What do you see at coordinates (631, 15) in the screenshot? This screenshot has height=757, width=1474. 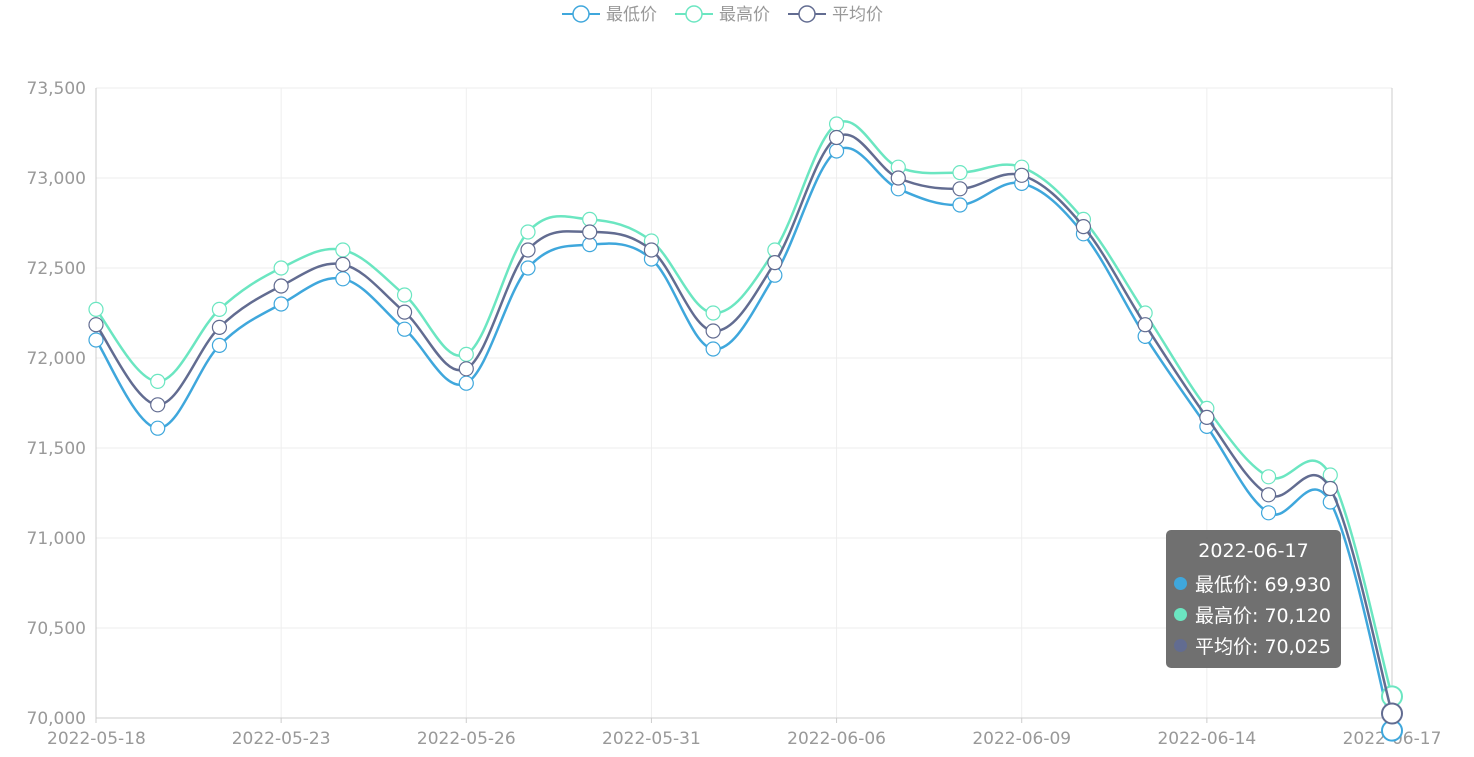 I see `legend-label: 最低价` at bounding box center [631, 15].